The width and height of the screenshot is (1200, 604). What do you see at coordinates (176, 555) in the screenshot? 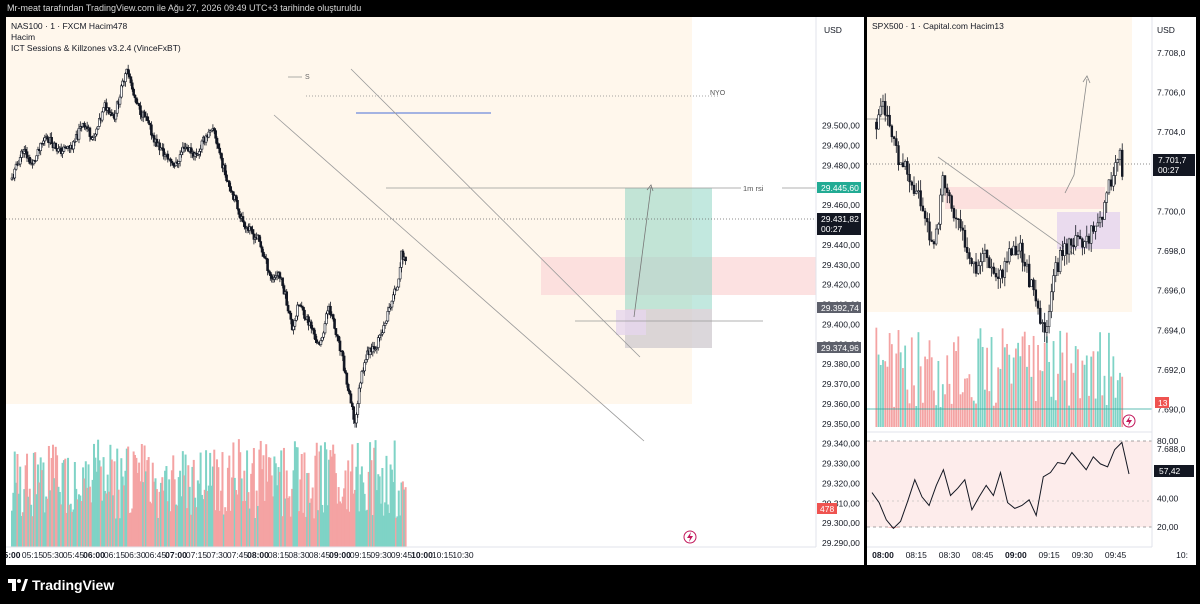
I see `time-tick-label: 07:00` at bounding box center [176, 555].